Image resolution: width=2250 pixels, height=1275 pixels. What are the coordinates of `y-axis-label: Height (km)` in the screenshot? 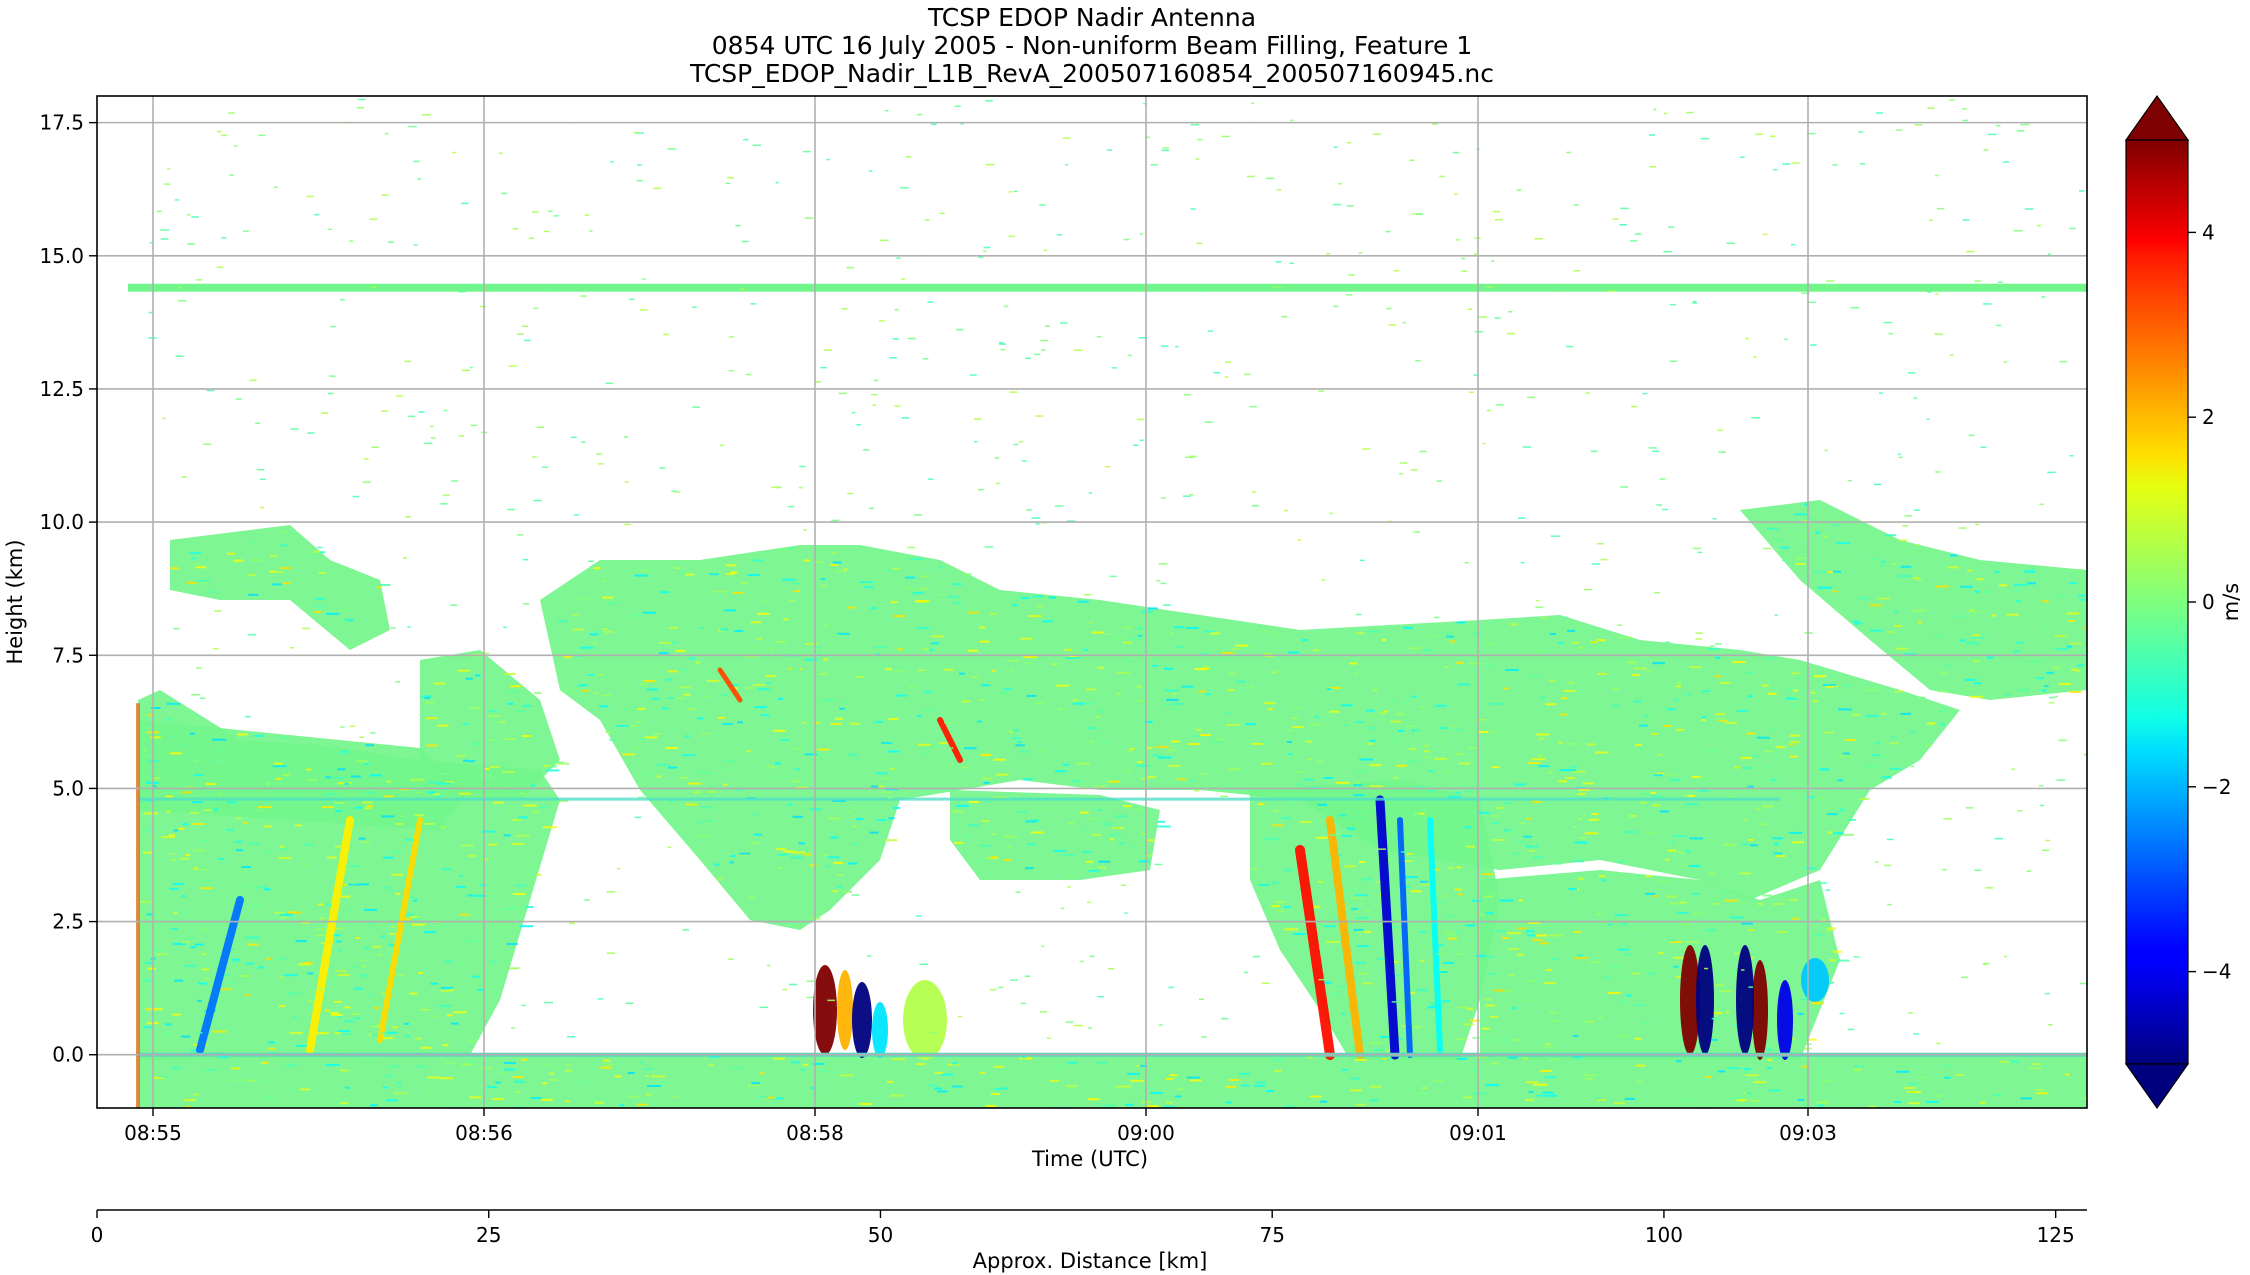 It's located at (15, 601).